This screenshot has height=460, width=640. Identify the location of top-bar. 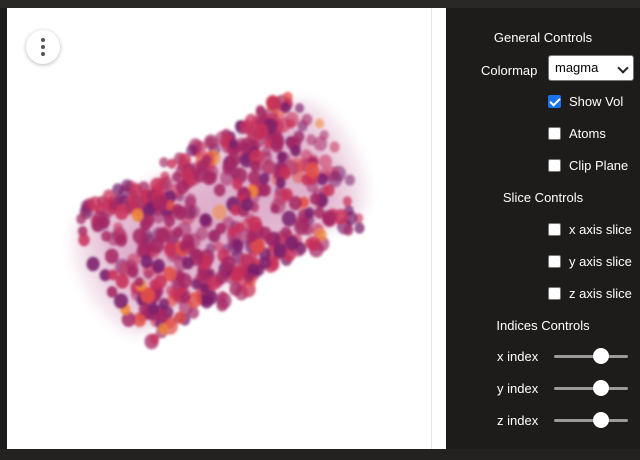
(320, 4).